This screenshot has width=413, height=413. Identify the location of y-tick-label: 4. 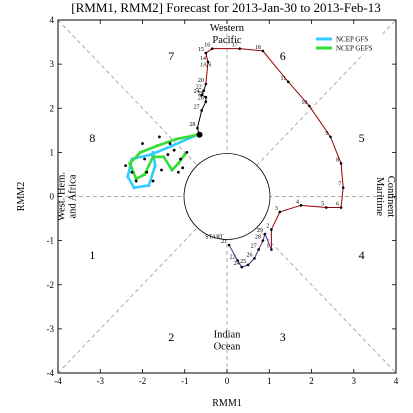
(52, 20).